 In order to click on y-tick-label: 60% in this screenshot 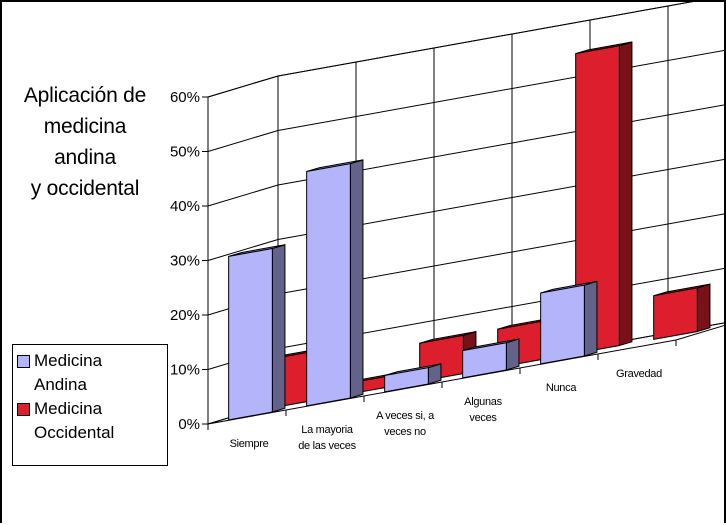, I will do `click(185, 97)`.